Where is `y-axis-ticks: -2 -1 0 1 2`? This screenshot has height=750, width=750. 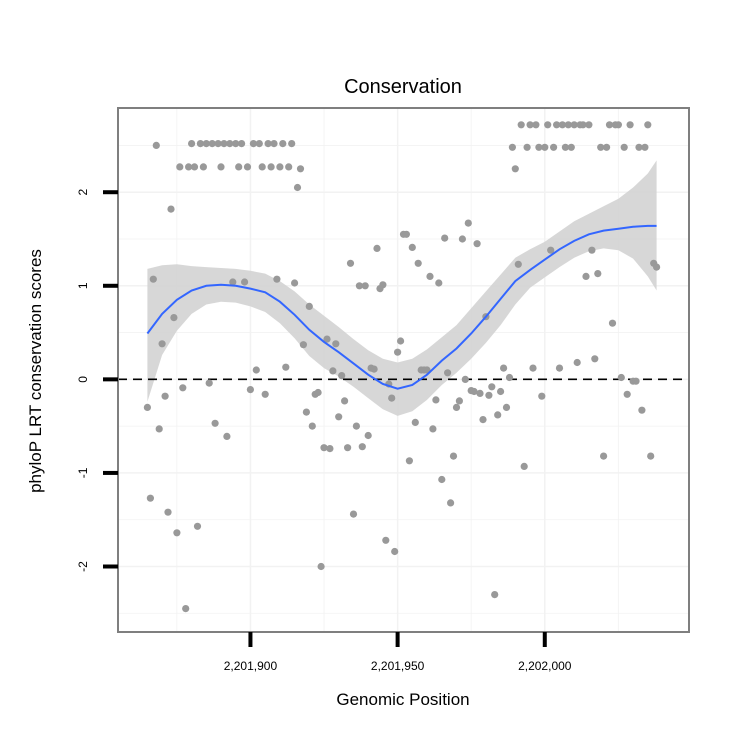 y-axis-ticks: -2 -1 0 1 2 is located at coordinates (97, 380).